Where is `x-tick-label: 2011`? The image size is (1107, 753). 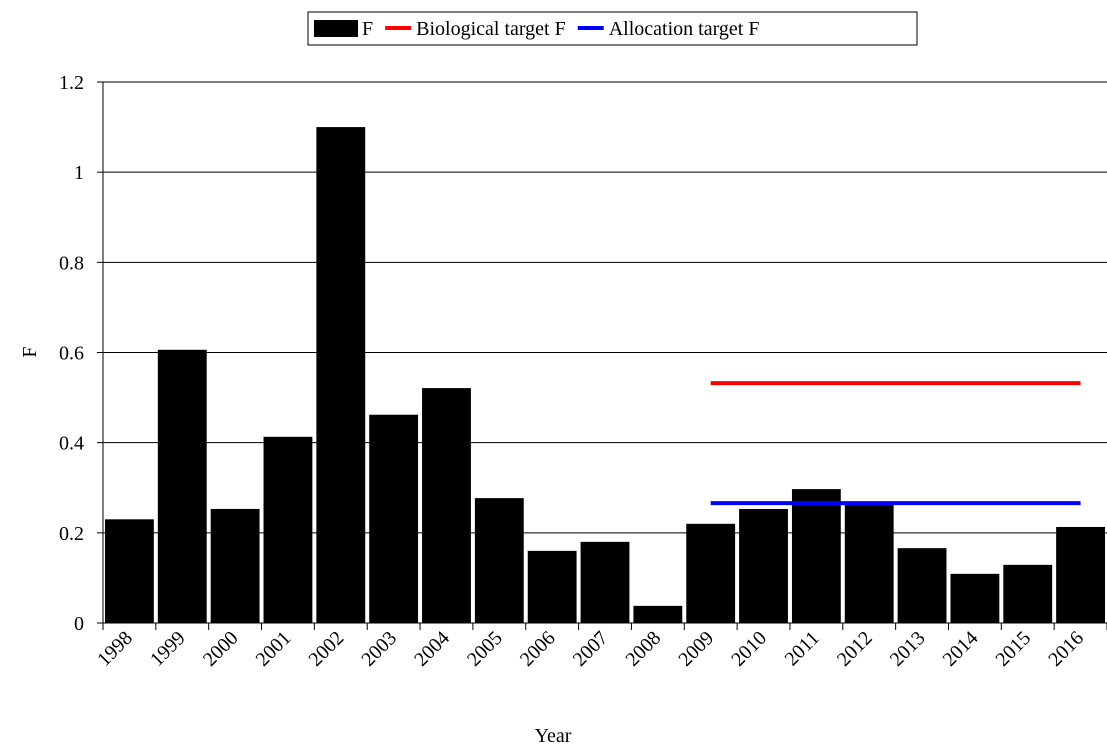
x-tick-label: 2011 is located at coordinates (802, 648).